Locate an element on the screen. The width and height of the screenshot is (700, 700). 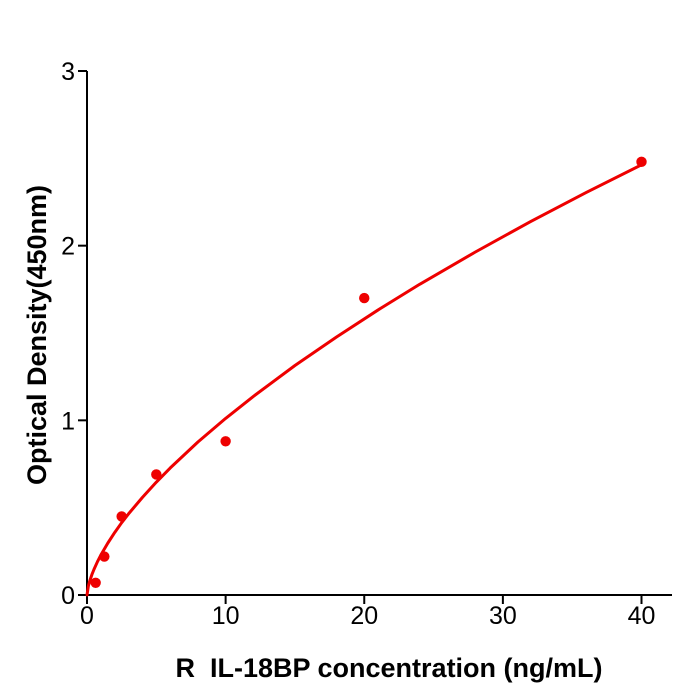
y-tick-label: 2 is located at coordinates (68, 247).